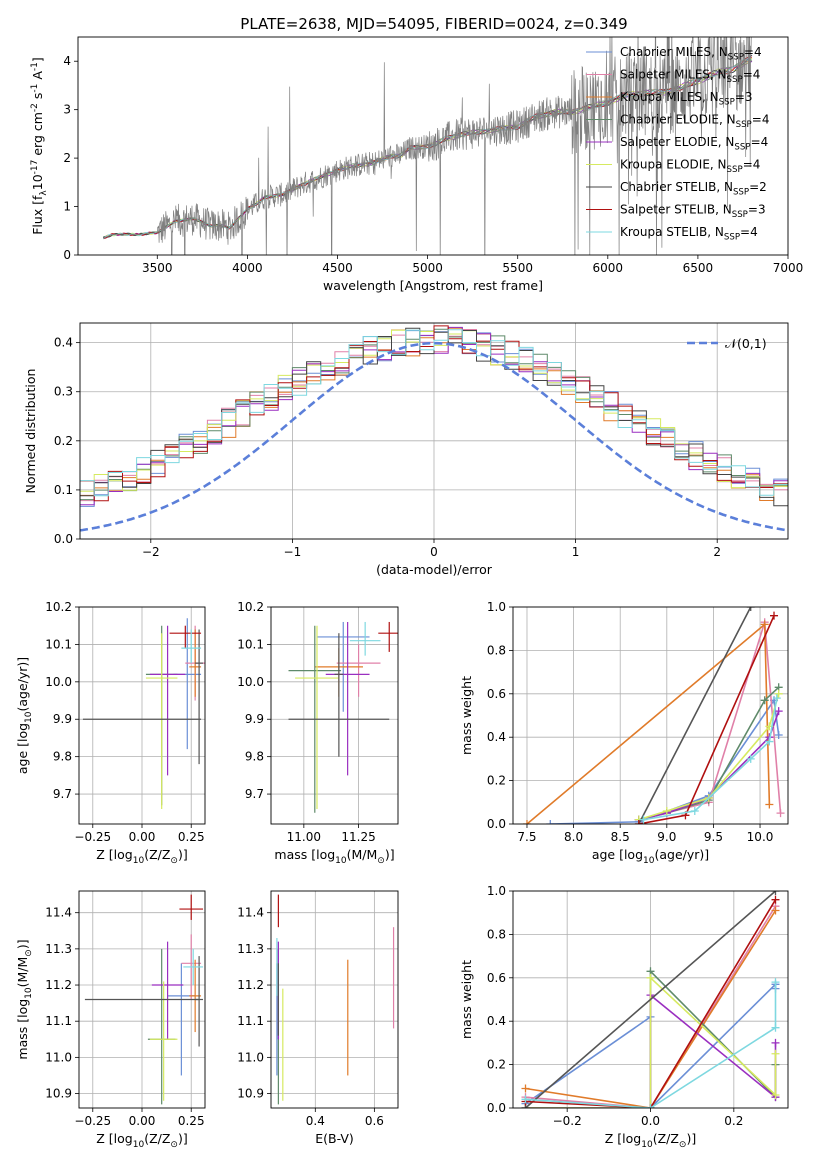 This screenshot has width=819, height=1170. I want to click on y-tick-label: 9.9, so click(62, 719).